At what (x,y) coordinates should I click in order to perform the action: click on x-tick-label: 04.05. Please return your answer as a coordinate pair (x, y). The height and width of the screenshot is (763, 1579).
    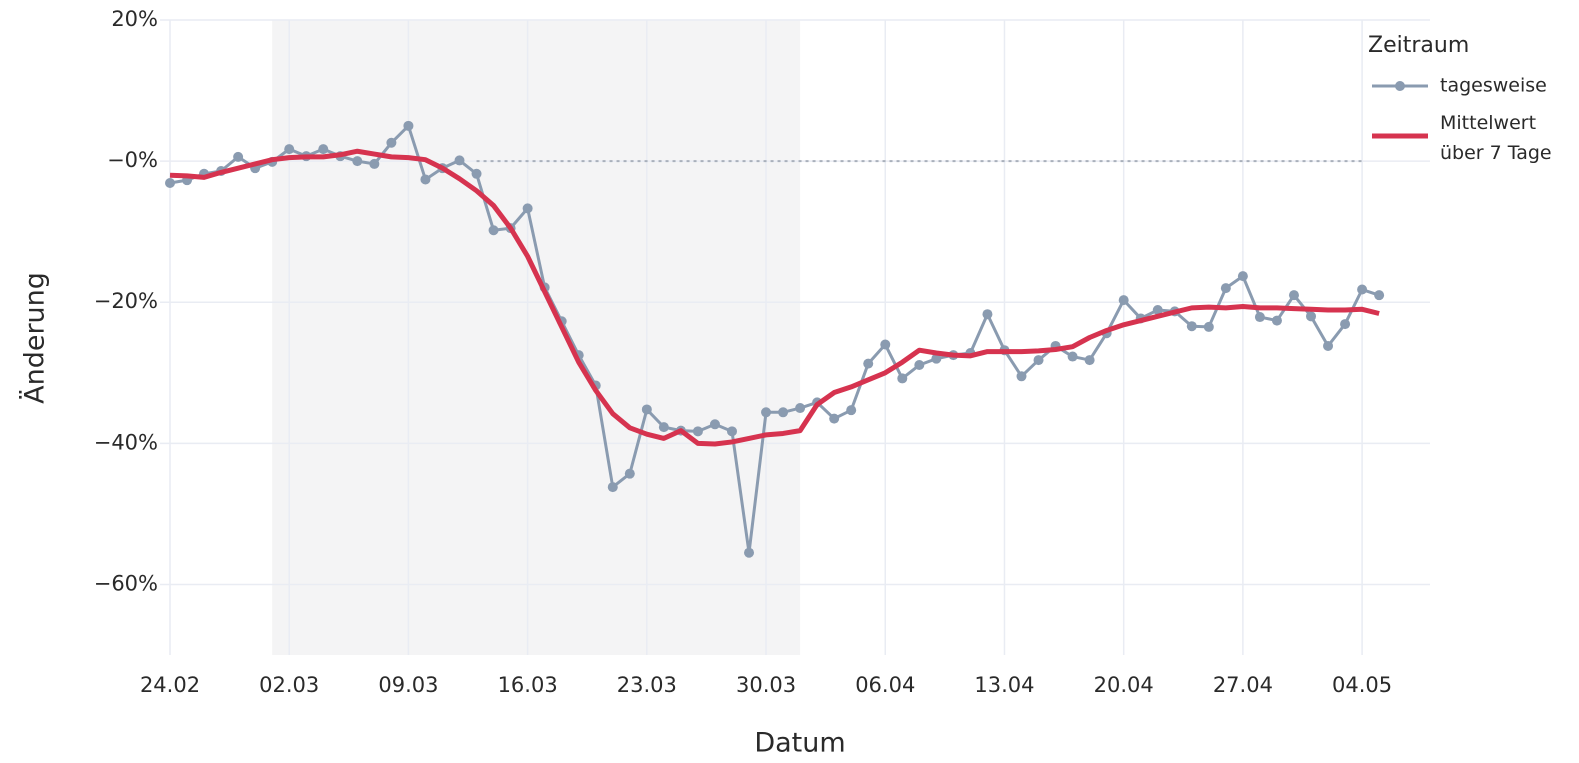
    Looking at the image, I should click on (1362, 685).